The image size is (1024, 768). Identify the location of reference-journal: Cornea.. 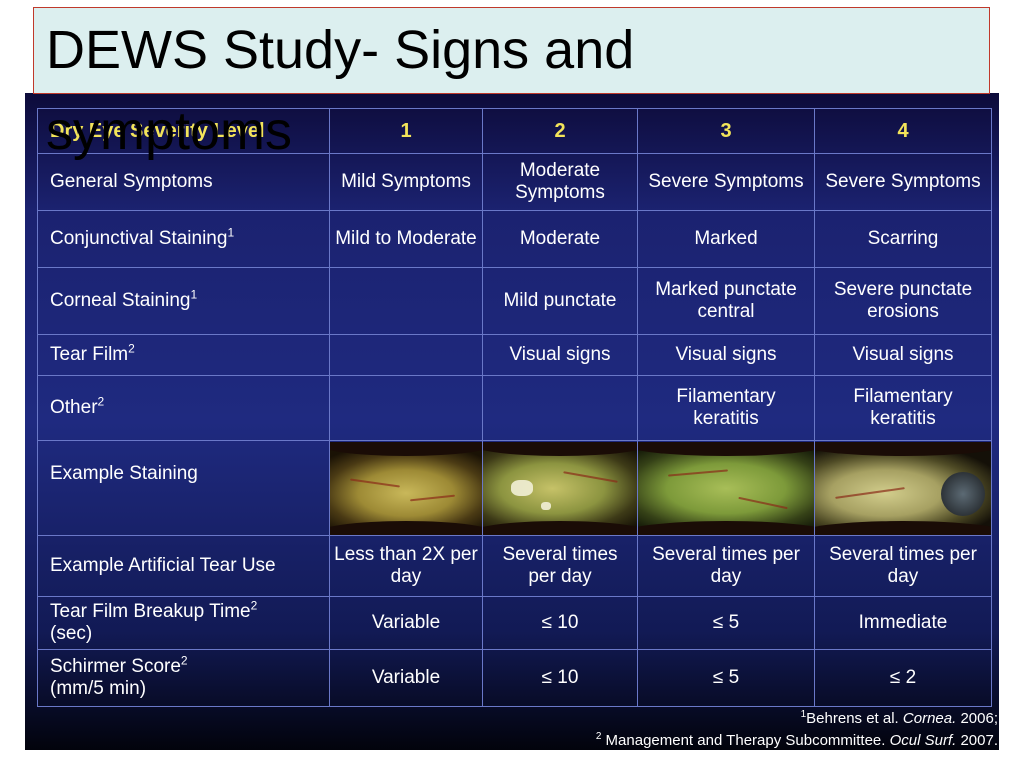
(929, 718).